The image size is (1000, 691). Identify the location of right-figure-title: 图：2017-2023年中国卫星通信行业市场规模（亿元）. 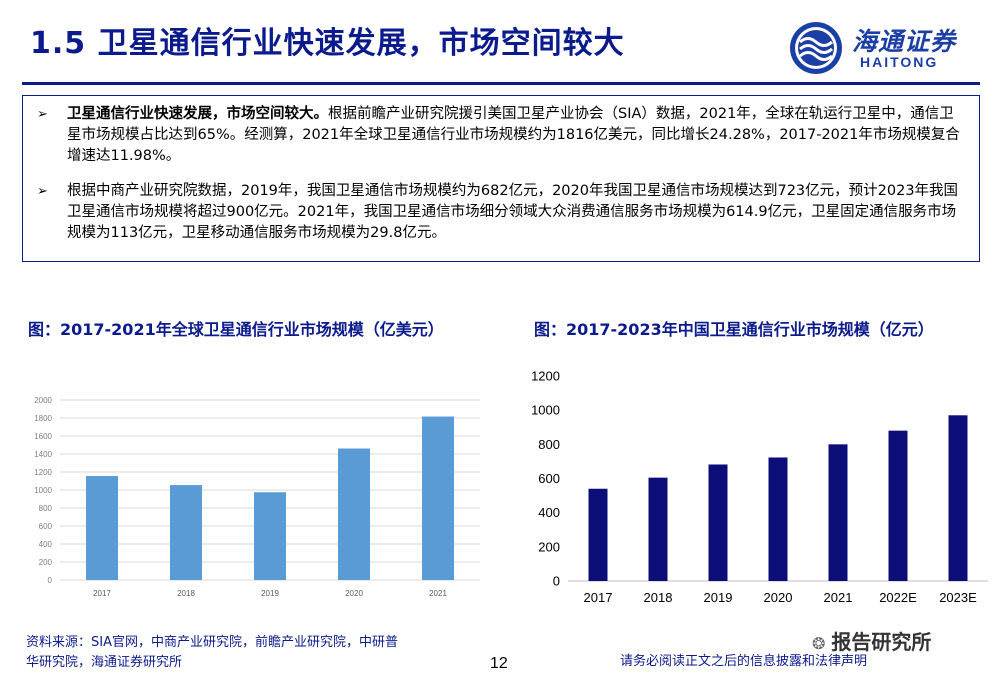
(734, 329).